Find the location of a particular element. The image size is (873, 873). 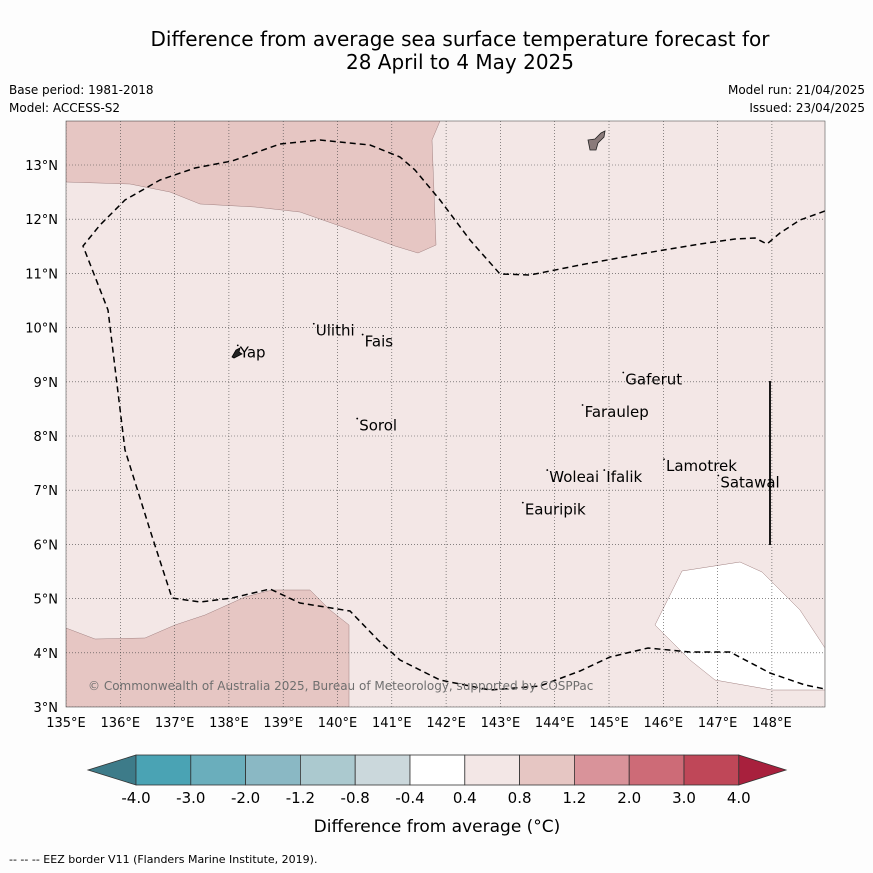

latitude-tick-labels: 3°N 4°N 5°N 6°N 7°N 8°N 9°N 10°N 11°N 12°N 13°N is located at coordinates (41, 437).